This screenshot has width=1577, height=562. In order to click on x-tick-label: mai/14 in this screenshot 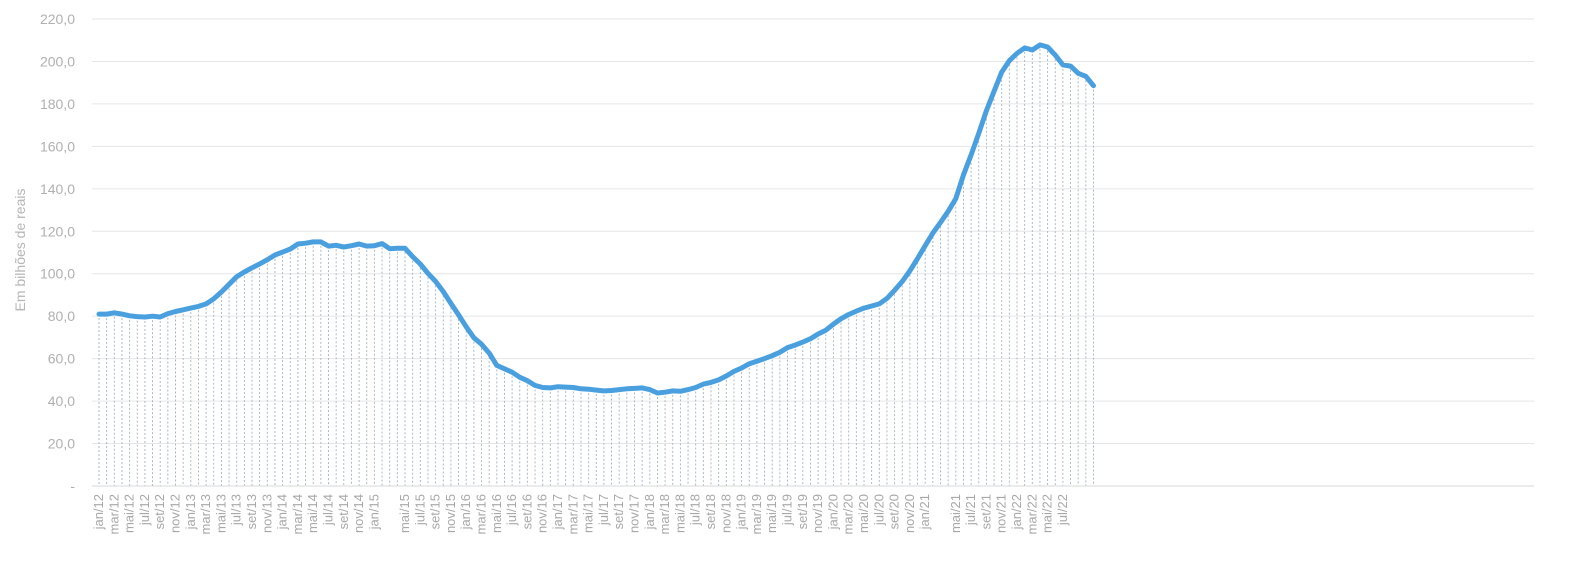, I will do `click(312, 513)`.